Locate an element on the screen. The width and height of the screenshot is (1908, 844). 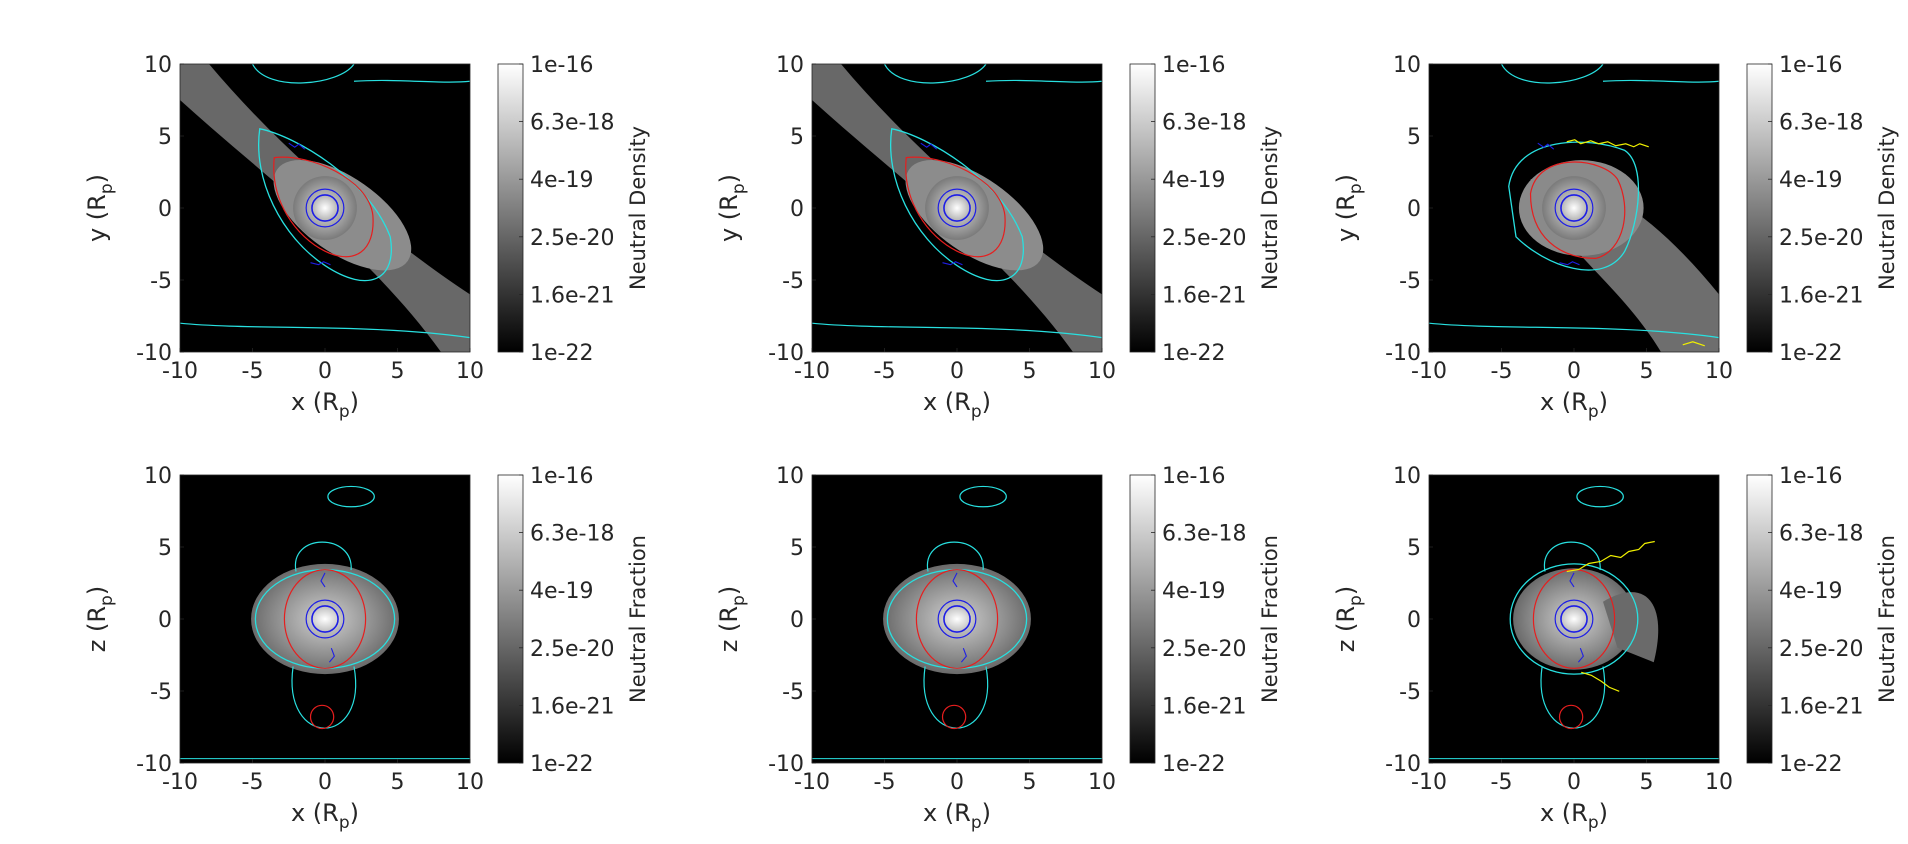
cyan-top-blob is located at coordinates (983, 496).